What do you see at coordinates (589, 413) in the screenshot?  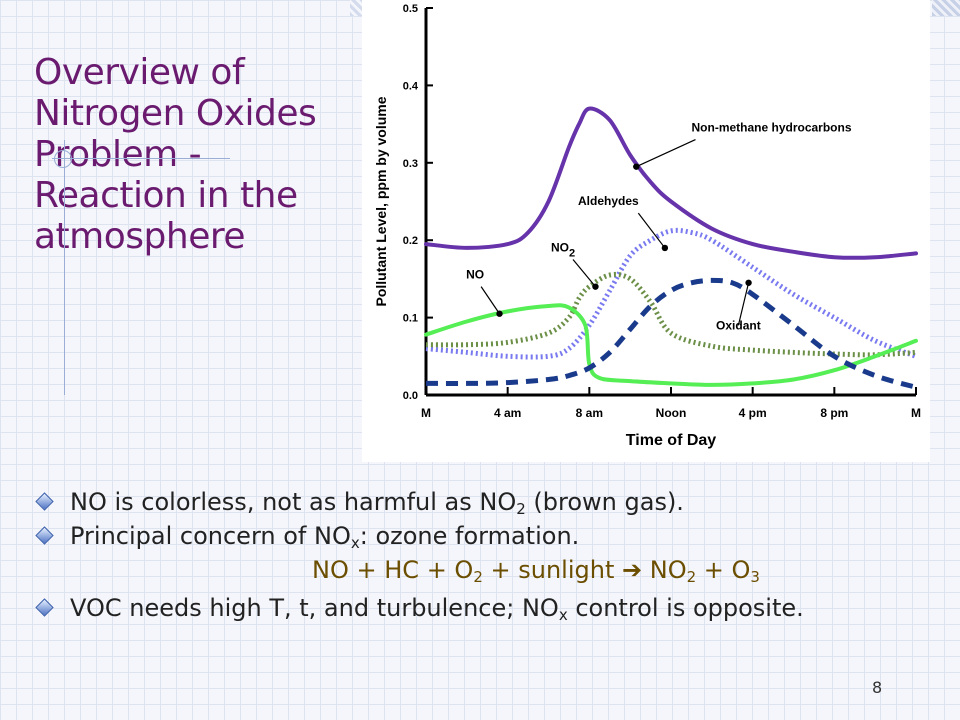 I see `x-tick-label: 8 am` at bounding box center [589, 413].